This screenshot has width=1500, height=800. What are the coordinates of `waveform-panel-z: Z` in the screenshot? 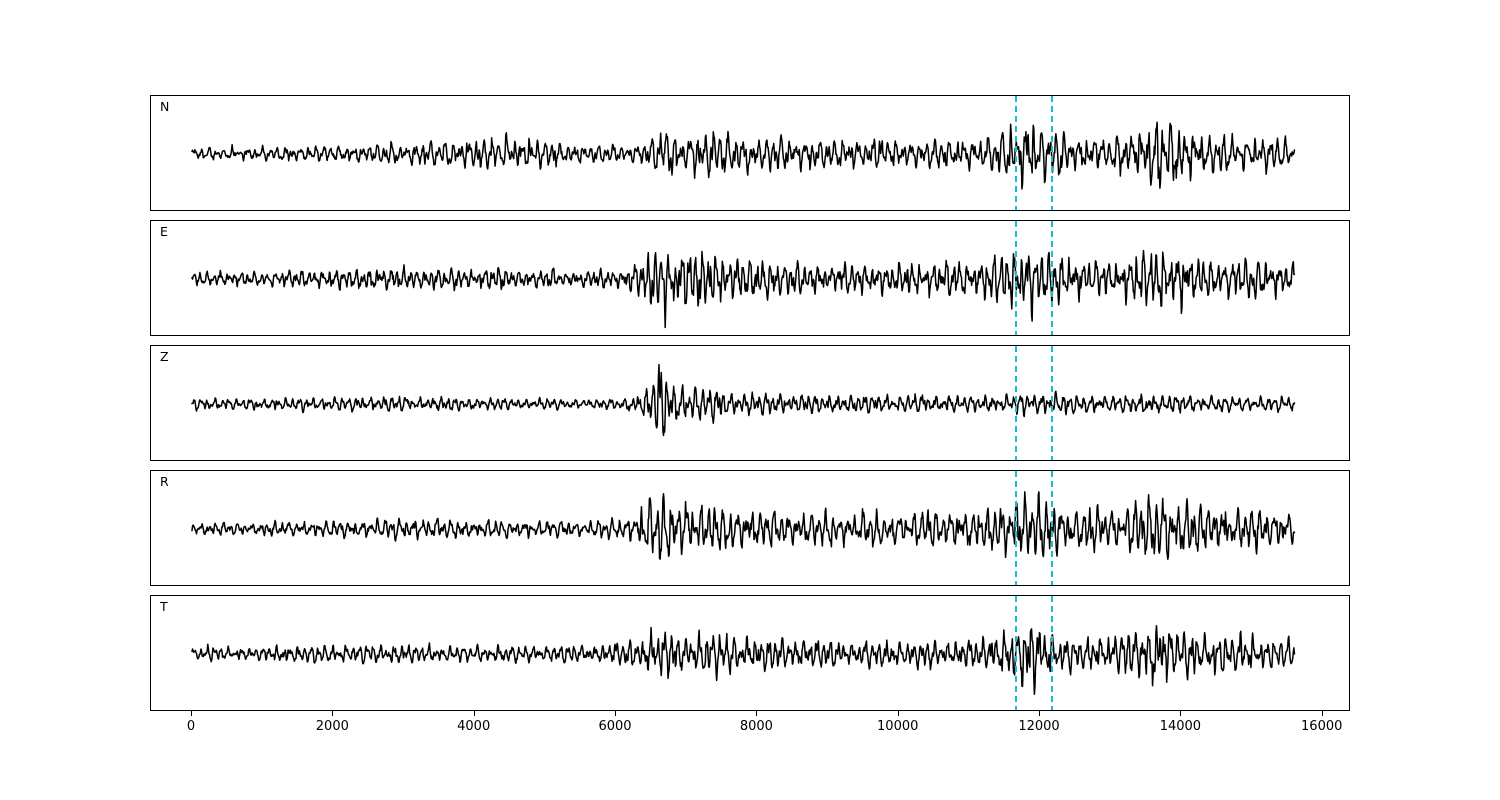 It's located at (750, 403).